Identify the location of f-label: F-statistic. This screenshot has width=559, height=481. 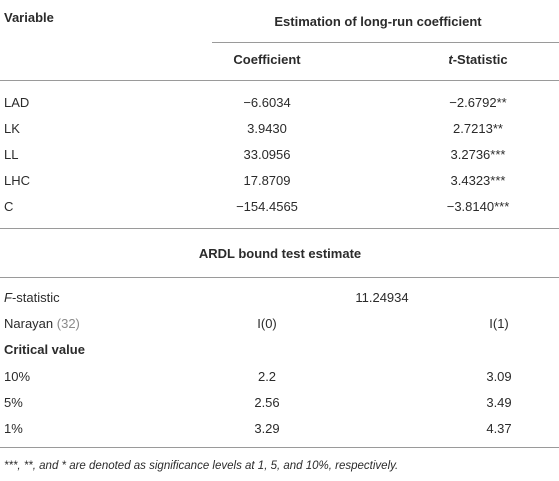
(32, 297).